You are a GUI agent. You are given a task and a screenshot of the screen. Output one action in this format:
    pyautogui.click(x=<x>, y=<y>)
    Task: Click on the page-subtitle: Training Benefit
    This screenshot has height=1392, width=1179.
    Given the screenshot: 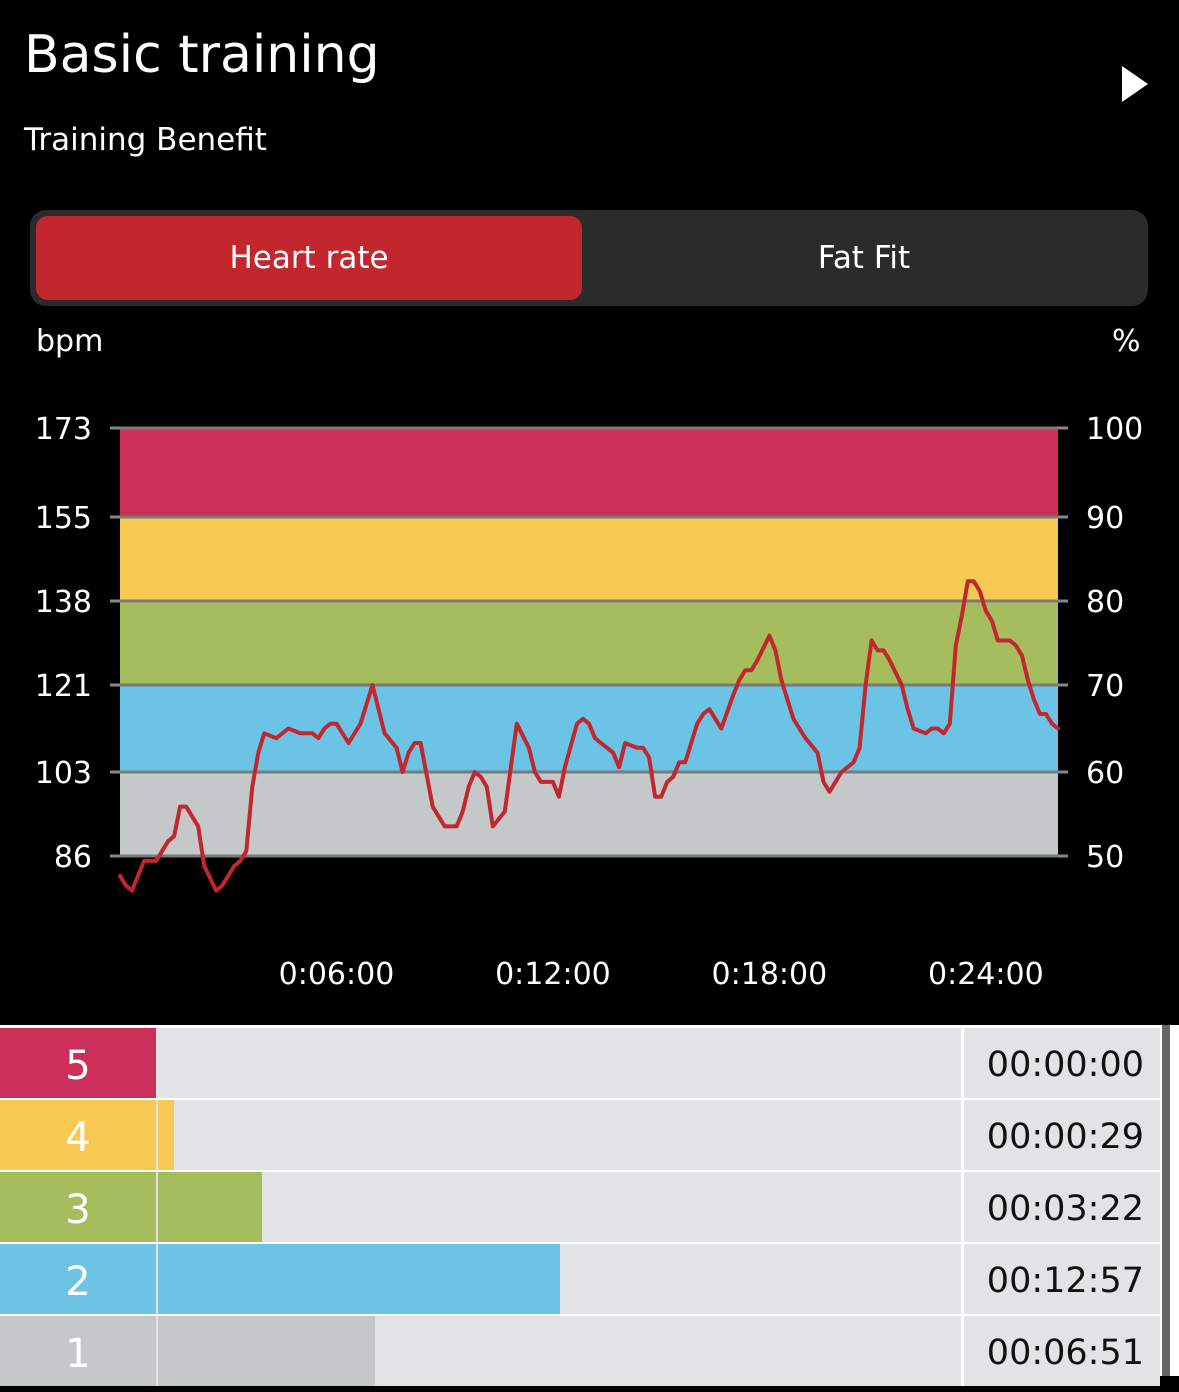 What is the action you would take?
    pyautogui.click(x=145, y=140)
    